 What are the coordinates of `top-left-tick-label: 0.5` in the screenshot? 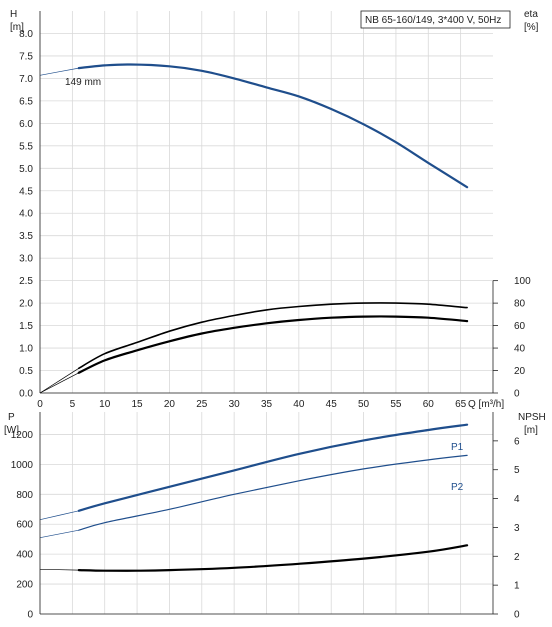 It's located at (26, 371).